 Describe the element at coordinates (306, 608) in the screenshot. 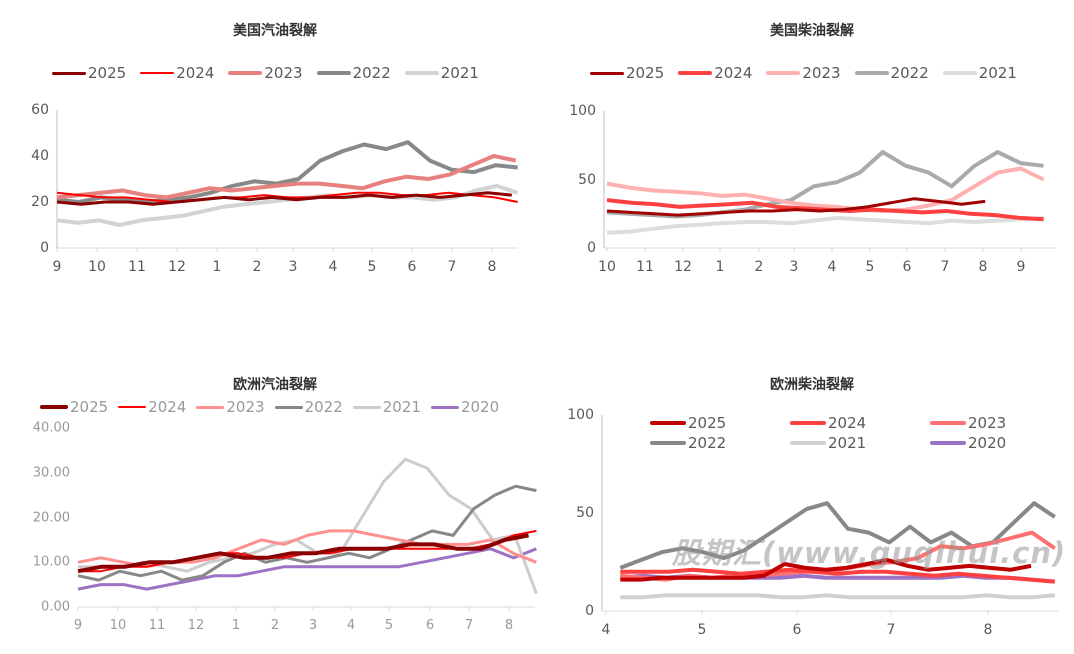

I see `chart-3-axes` at that location.